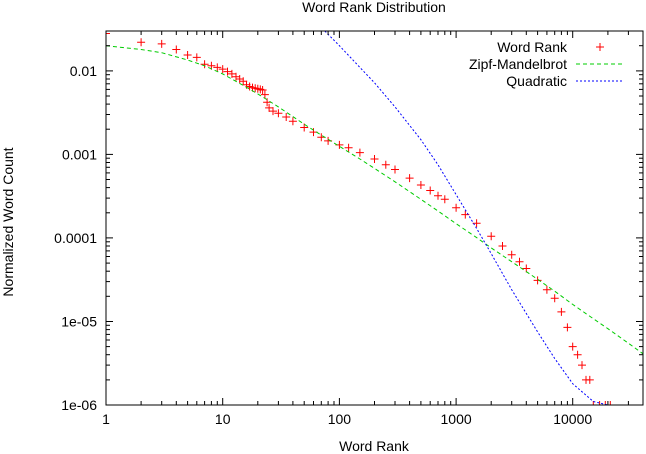  Describe the element at coordinates (223, 419) in the screenshot. I see `x-tick-label: 10` at that location.